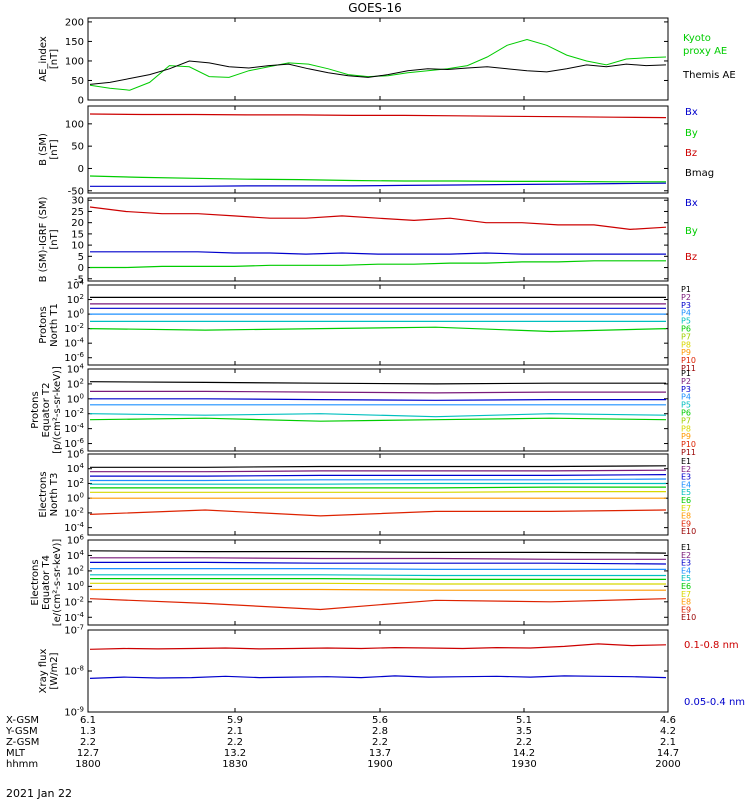 The image size is (750, 800). Describe the element at coordinates (77, 234) in the screenshot. I see `y-tick-label: 15` at that location.